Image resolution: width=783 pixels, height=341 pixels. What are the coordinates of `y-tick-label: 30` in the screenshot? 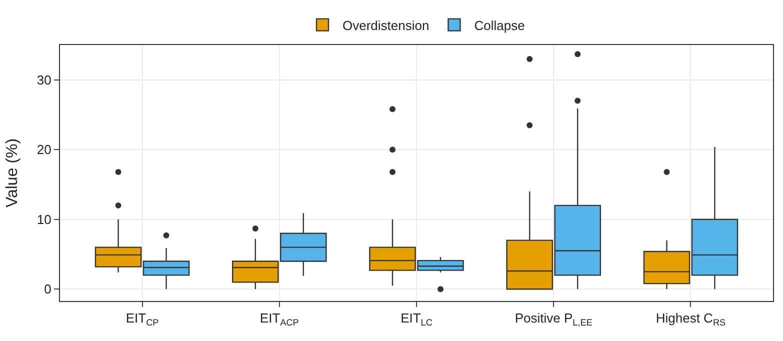 It's located at (44, 80).